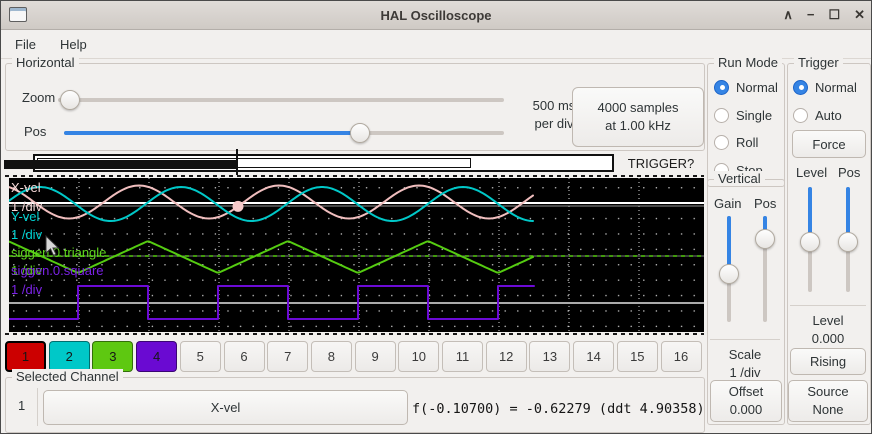  I want to click on gain-slider-handle, so click(729, 274).